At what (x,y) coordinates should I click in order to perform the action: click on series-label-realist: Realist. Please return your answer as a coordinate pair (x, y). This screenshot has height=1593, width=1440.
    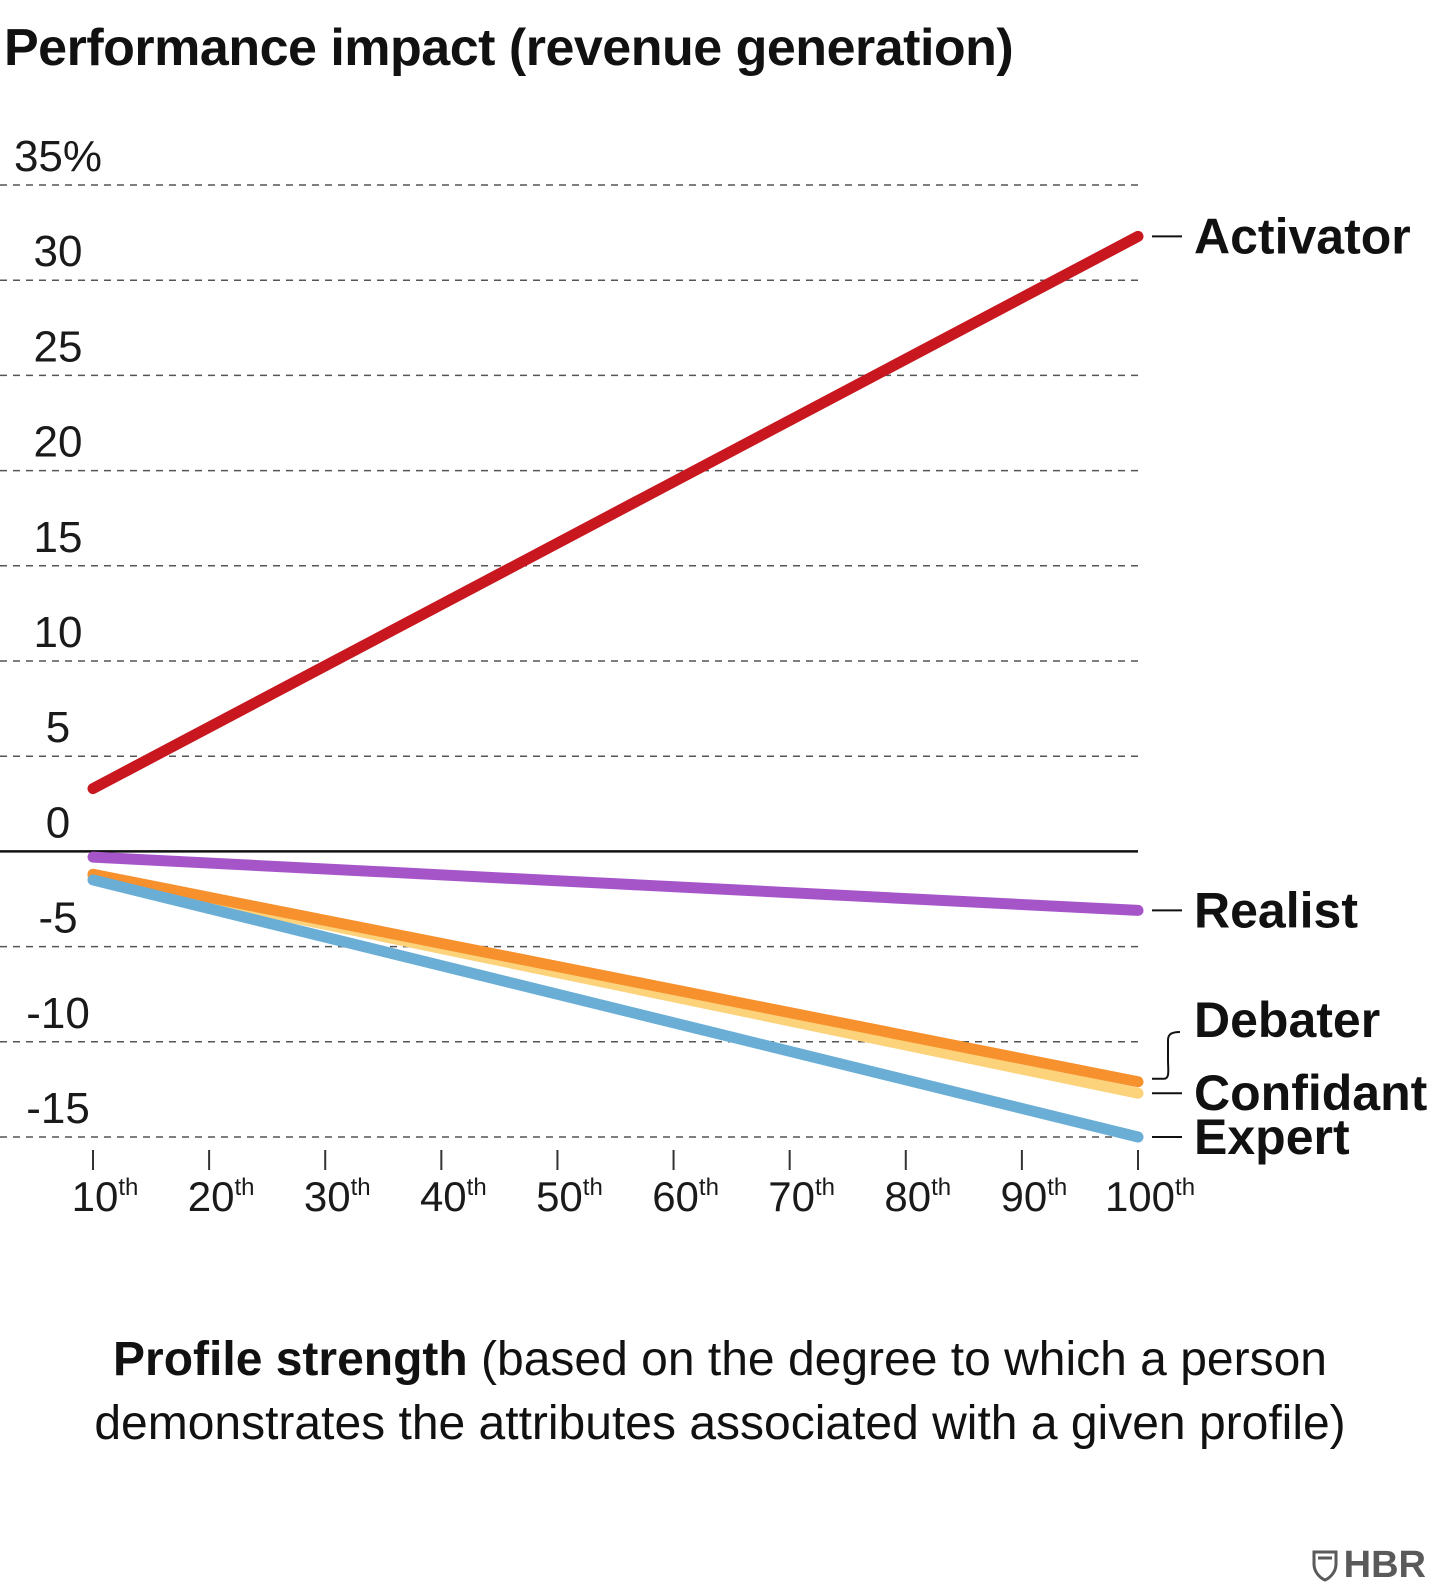
    Looking at the image, I should click on (1276, 910).